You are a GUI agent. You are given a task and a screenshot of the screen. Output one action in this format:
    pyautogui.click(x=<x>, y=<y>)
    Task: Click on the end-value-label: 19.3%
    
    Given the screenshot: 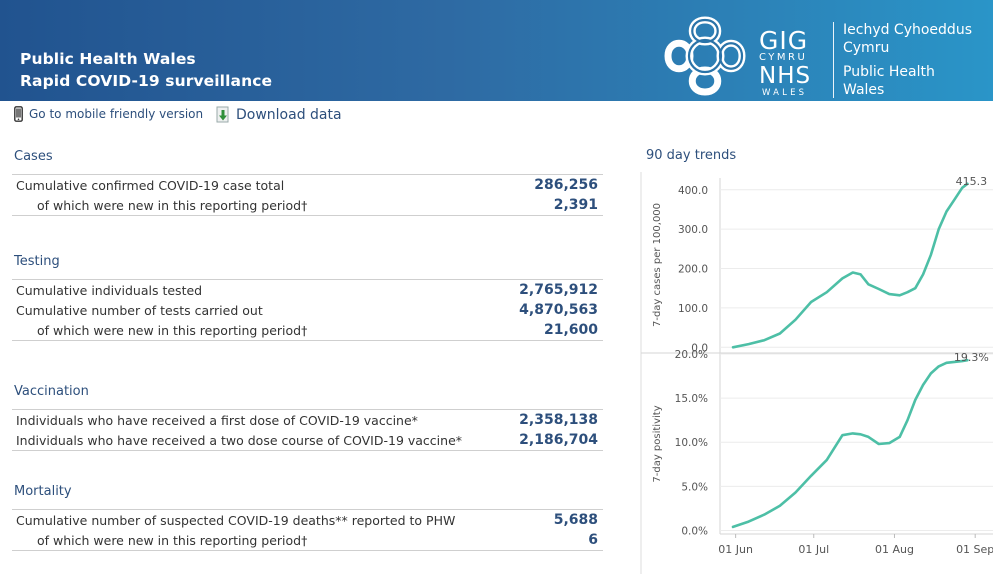 What is the action you would take?
    pyautogui.click(x=971, y=357)
    